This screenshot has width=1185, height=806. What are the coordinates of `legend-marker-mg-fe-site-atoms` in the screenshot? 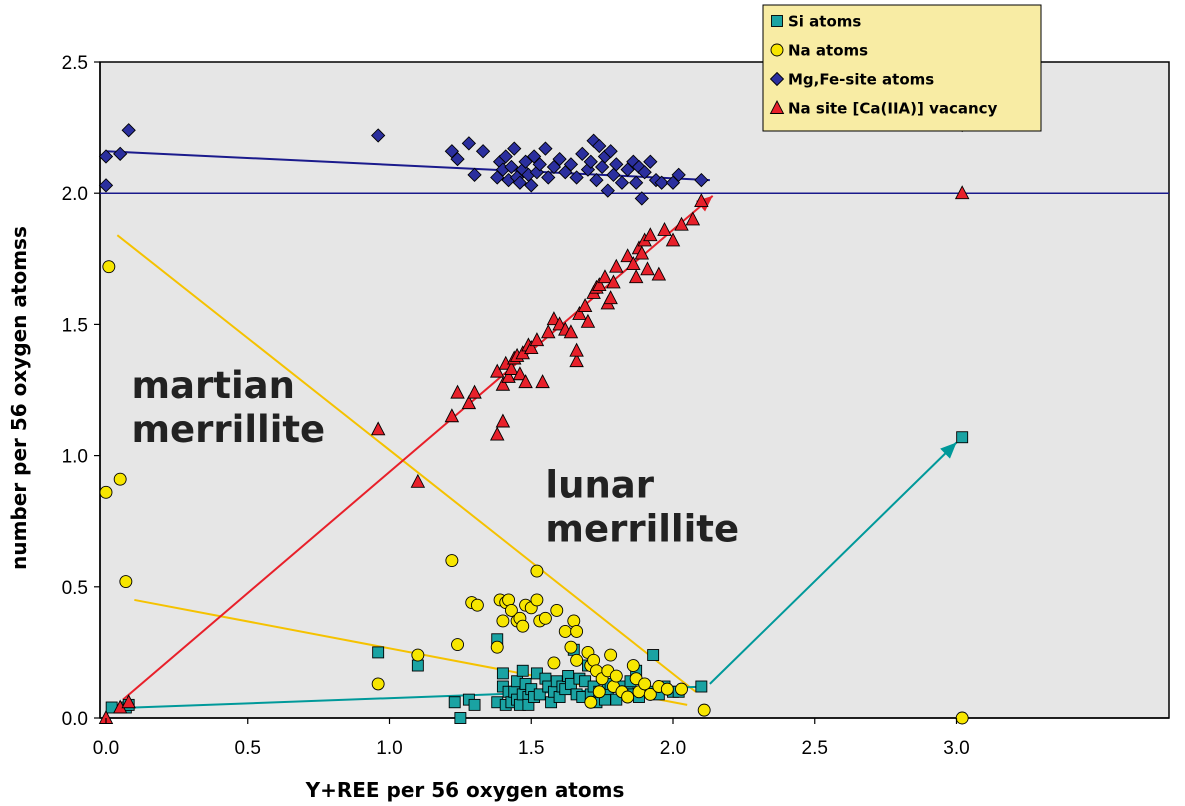 It's located at (777, 79).